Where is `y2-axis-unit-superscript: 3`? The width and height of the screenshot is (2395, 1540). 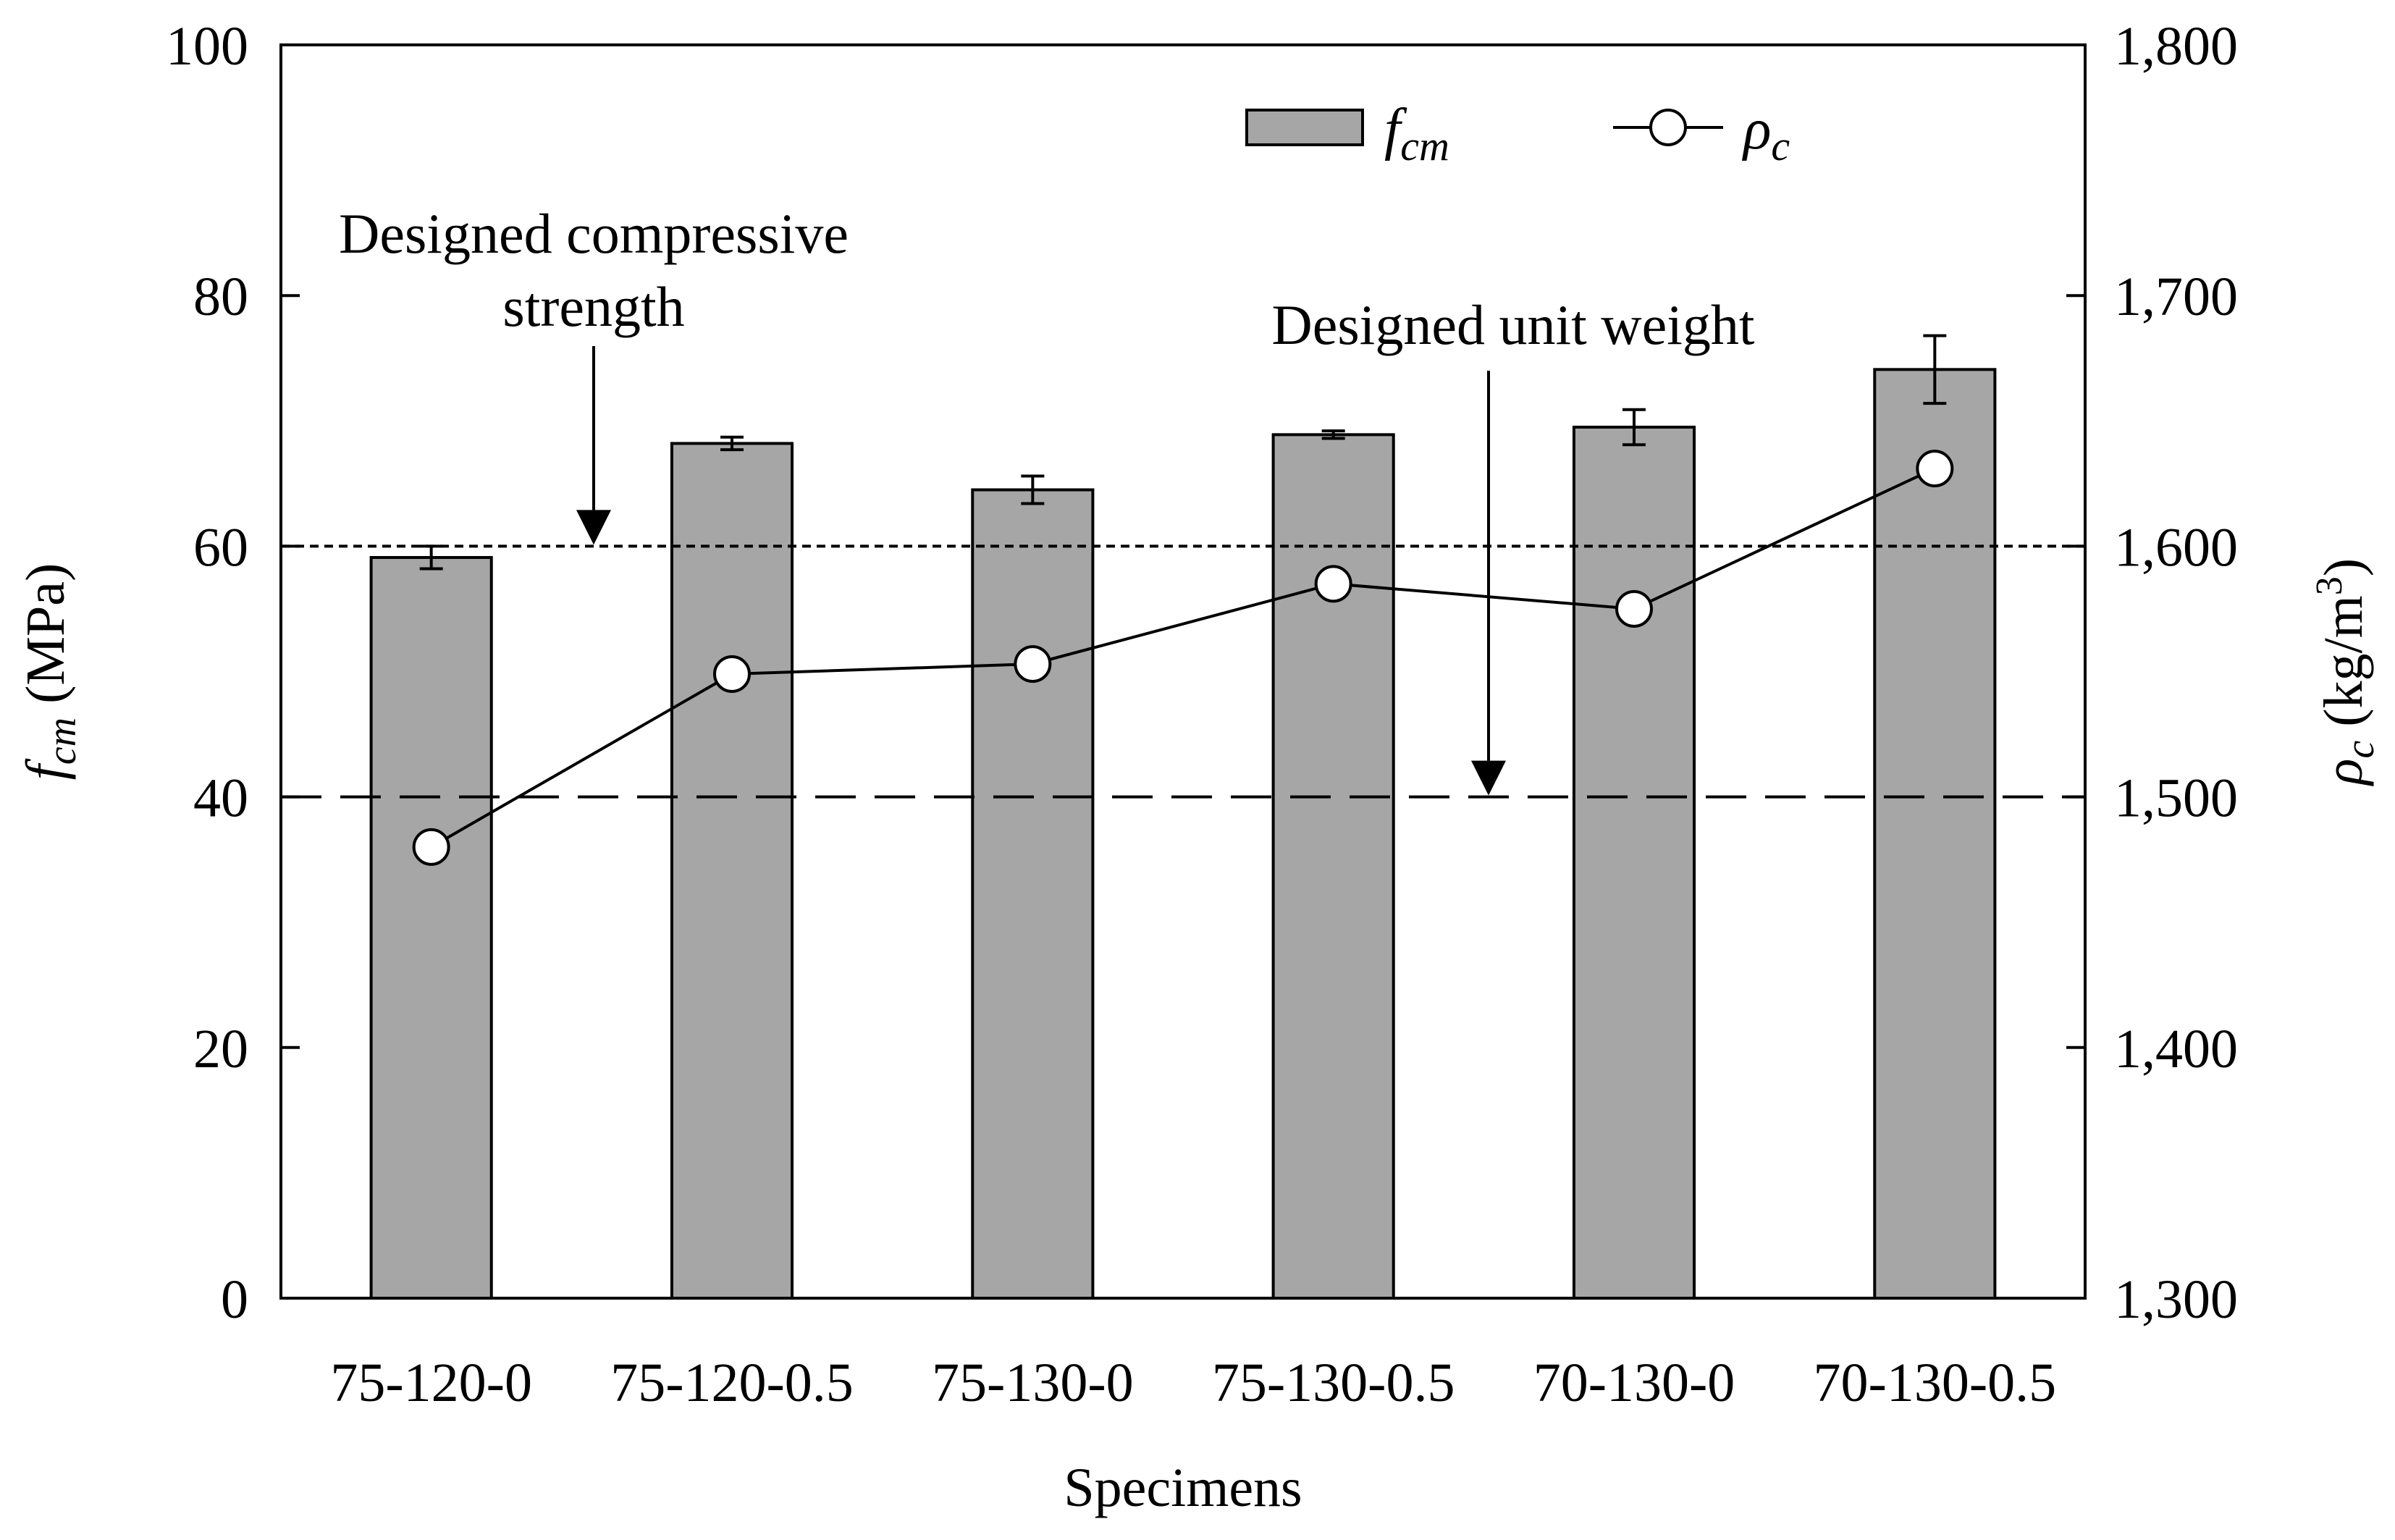 y2-axis-unit-superscript: 3 is located at coordinates (2329, 585).